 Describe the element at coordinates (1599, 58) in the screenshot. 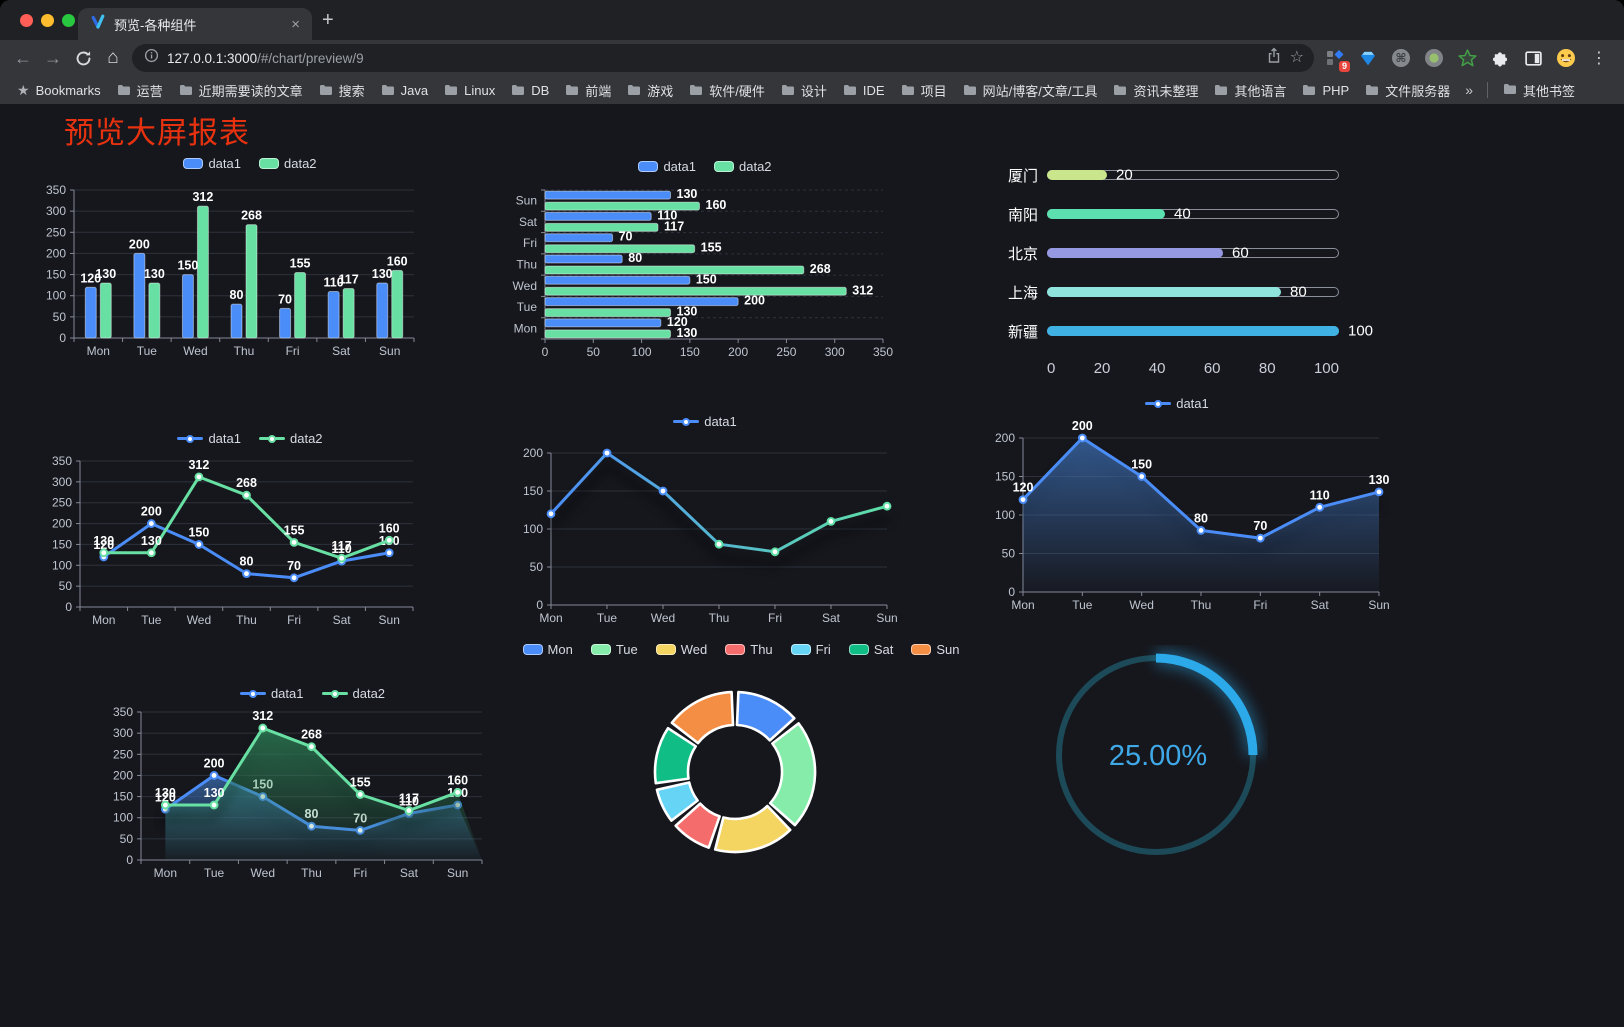

I see `browser-menu-button: ⋮` at that location.